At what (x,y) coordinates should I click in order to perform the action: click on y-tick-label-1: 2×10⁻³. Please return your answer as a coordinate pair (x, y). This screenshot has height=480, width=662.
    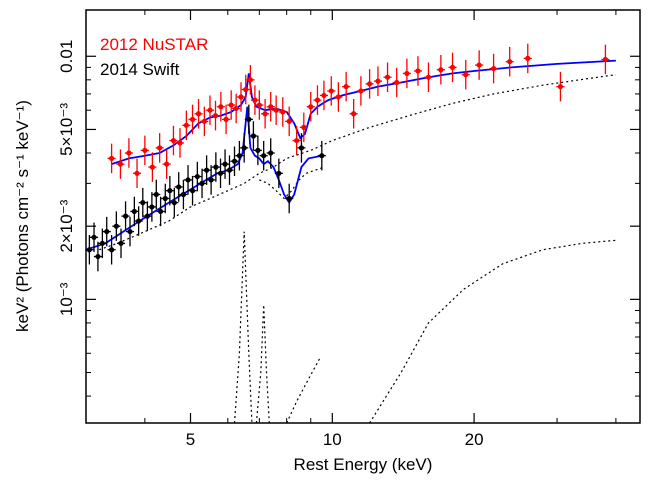
    Looking at the image, I should click on (66, 225).